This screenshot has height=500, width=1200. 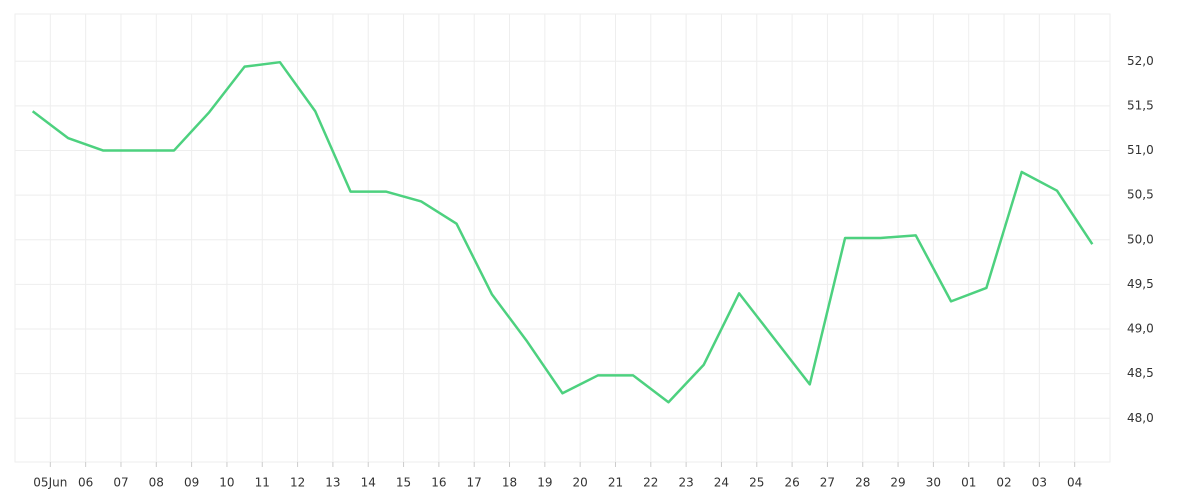 What do you see at coordinates (1140, 105) in the screenshot?
I see `y-tick-label: 51,5` at bounding box center [1140, 105].